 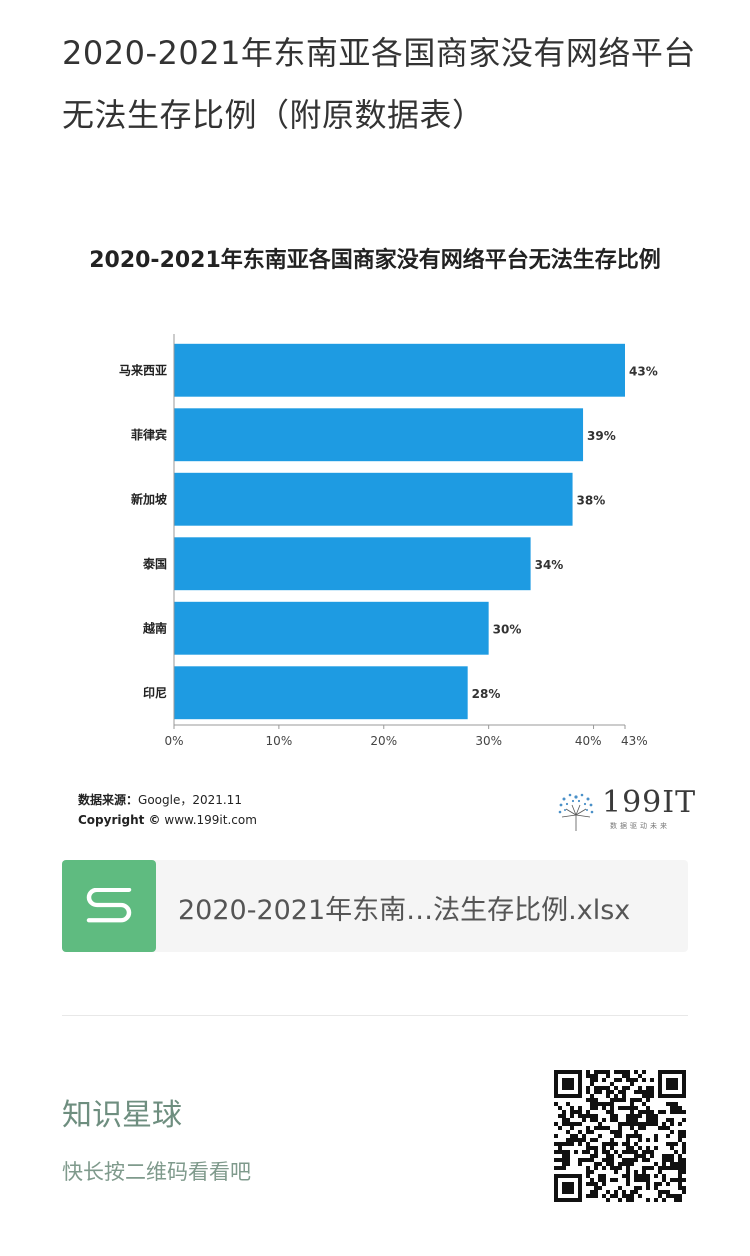 I want to click on chart-title: 2020-2021年东南亚各国商家没有网络平台无法生存比例, so click(x=375, y=260).